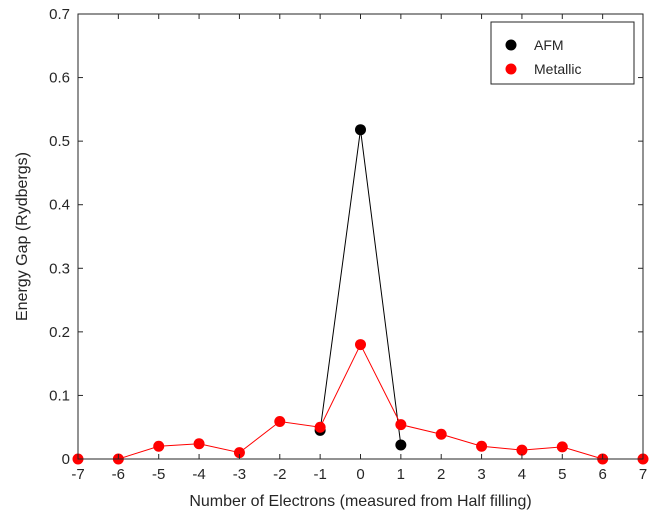 This screenshot has height=516, width=654. Describe the element at coordinates (59, 395) in the screenshot. I see `y-tick-label: 0.1` at that location.